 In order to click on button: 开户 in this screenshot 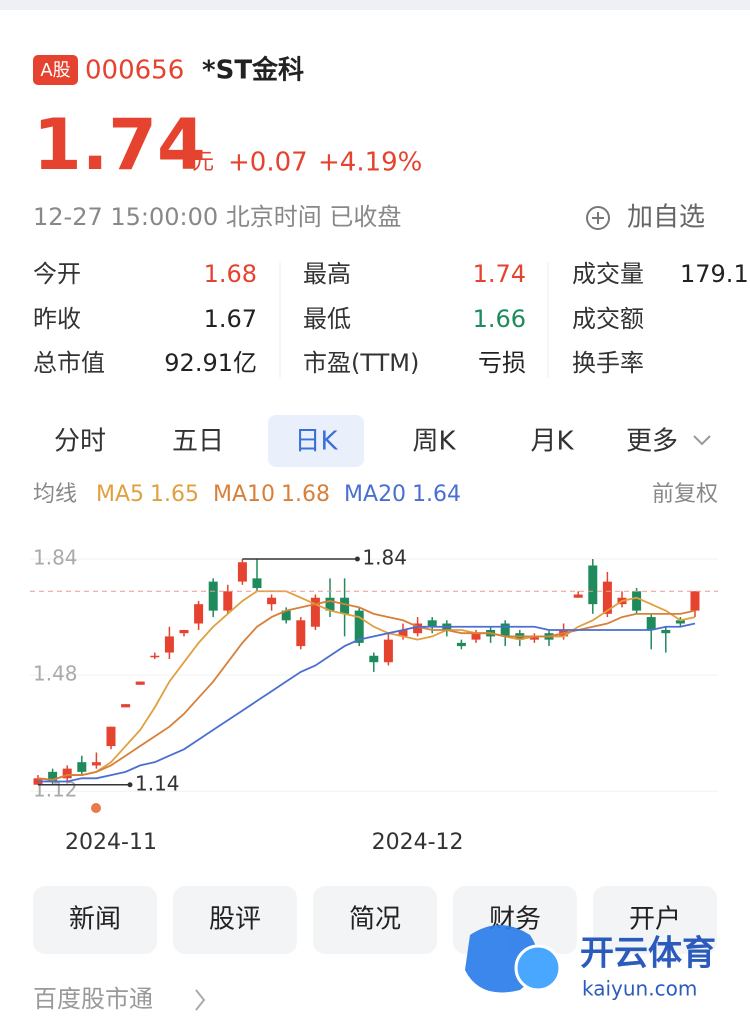, I will do `click(655, 920)`.